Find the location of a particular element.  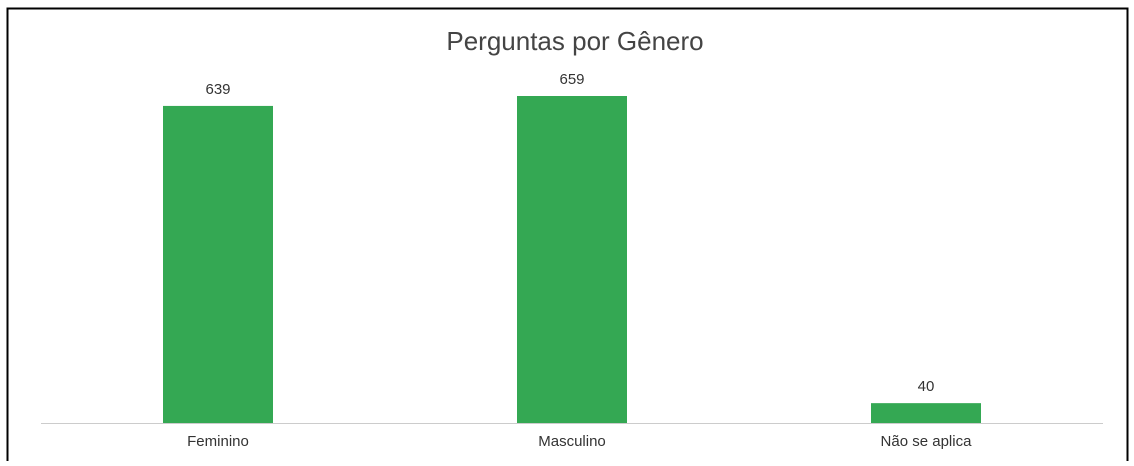

x-tick-label: Feminino is located at coordinates (218, 441).